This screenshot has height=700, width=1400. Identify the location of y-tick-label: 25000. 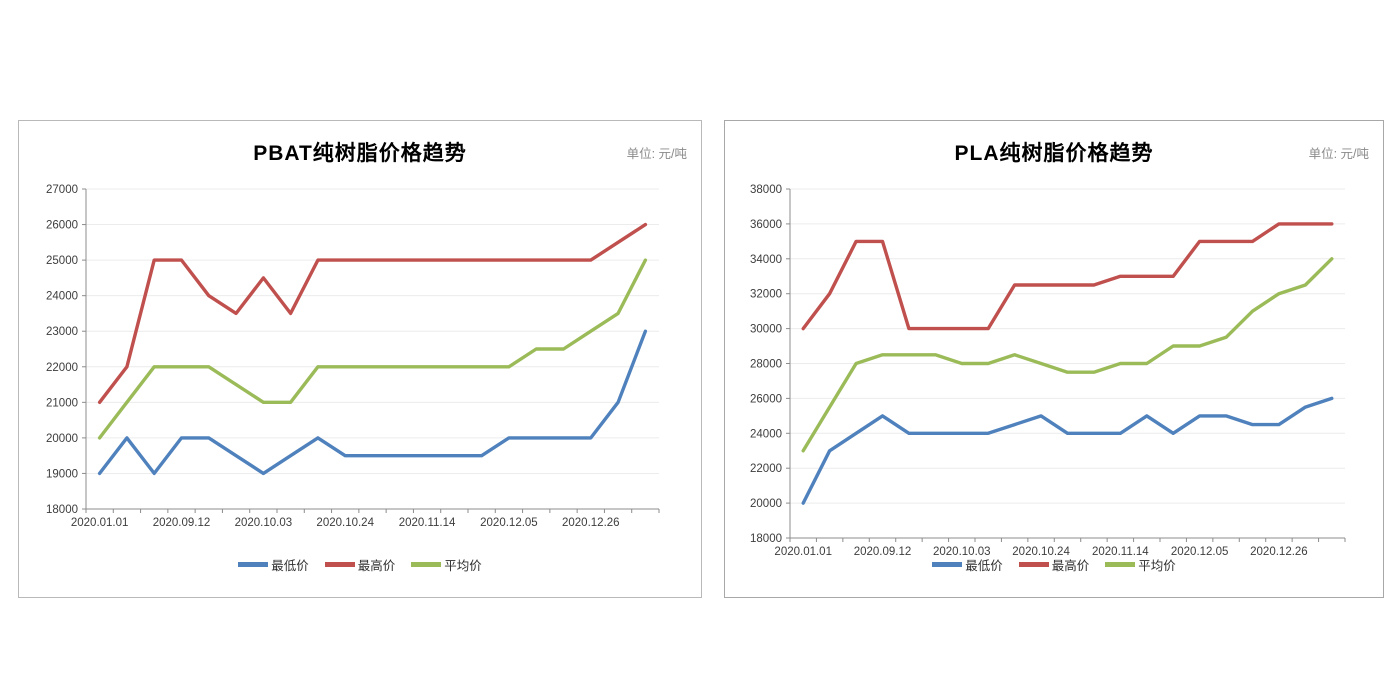
(62, 261).